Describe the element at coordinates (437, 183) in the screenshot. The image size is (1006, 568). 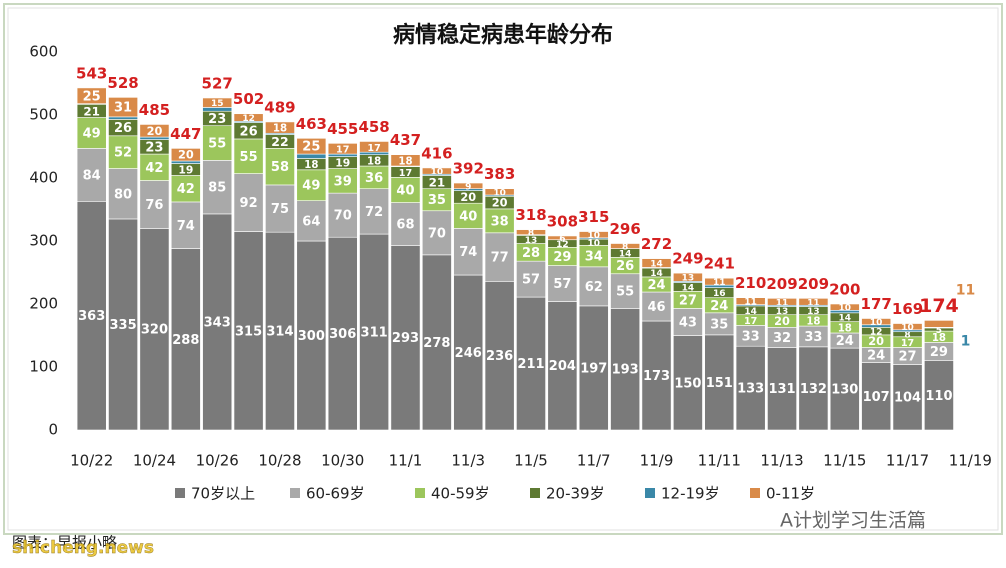
I see `data-label: 21` at that location.